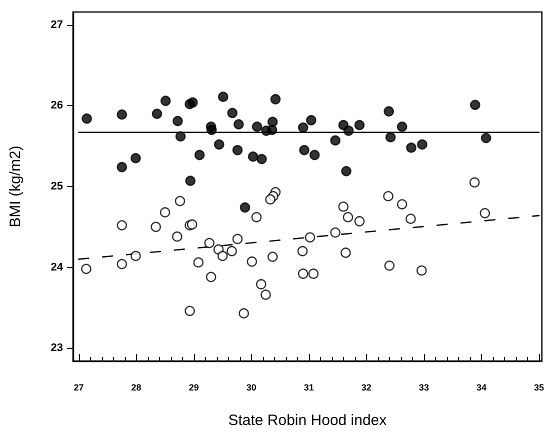 Image resolution: width=547 pixels, height=443 pixels. What do you see at coordinates (309, 387) in the screenshot?
I see `x-tick-label: 31` at bounding box center [309, 387].